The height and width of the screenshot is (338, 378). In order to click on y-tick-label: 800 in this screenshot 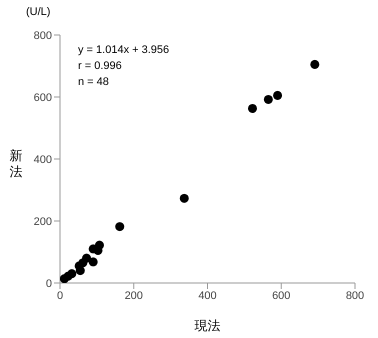, I will do `click(43, 36)`.